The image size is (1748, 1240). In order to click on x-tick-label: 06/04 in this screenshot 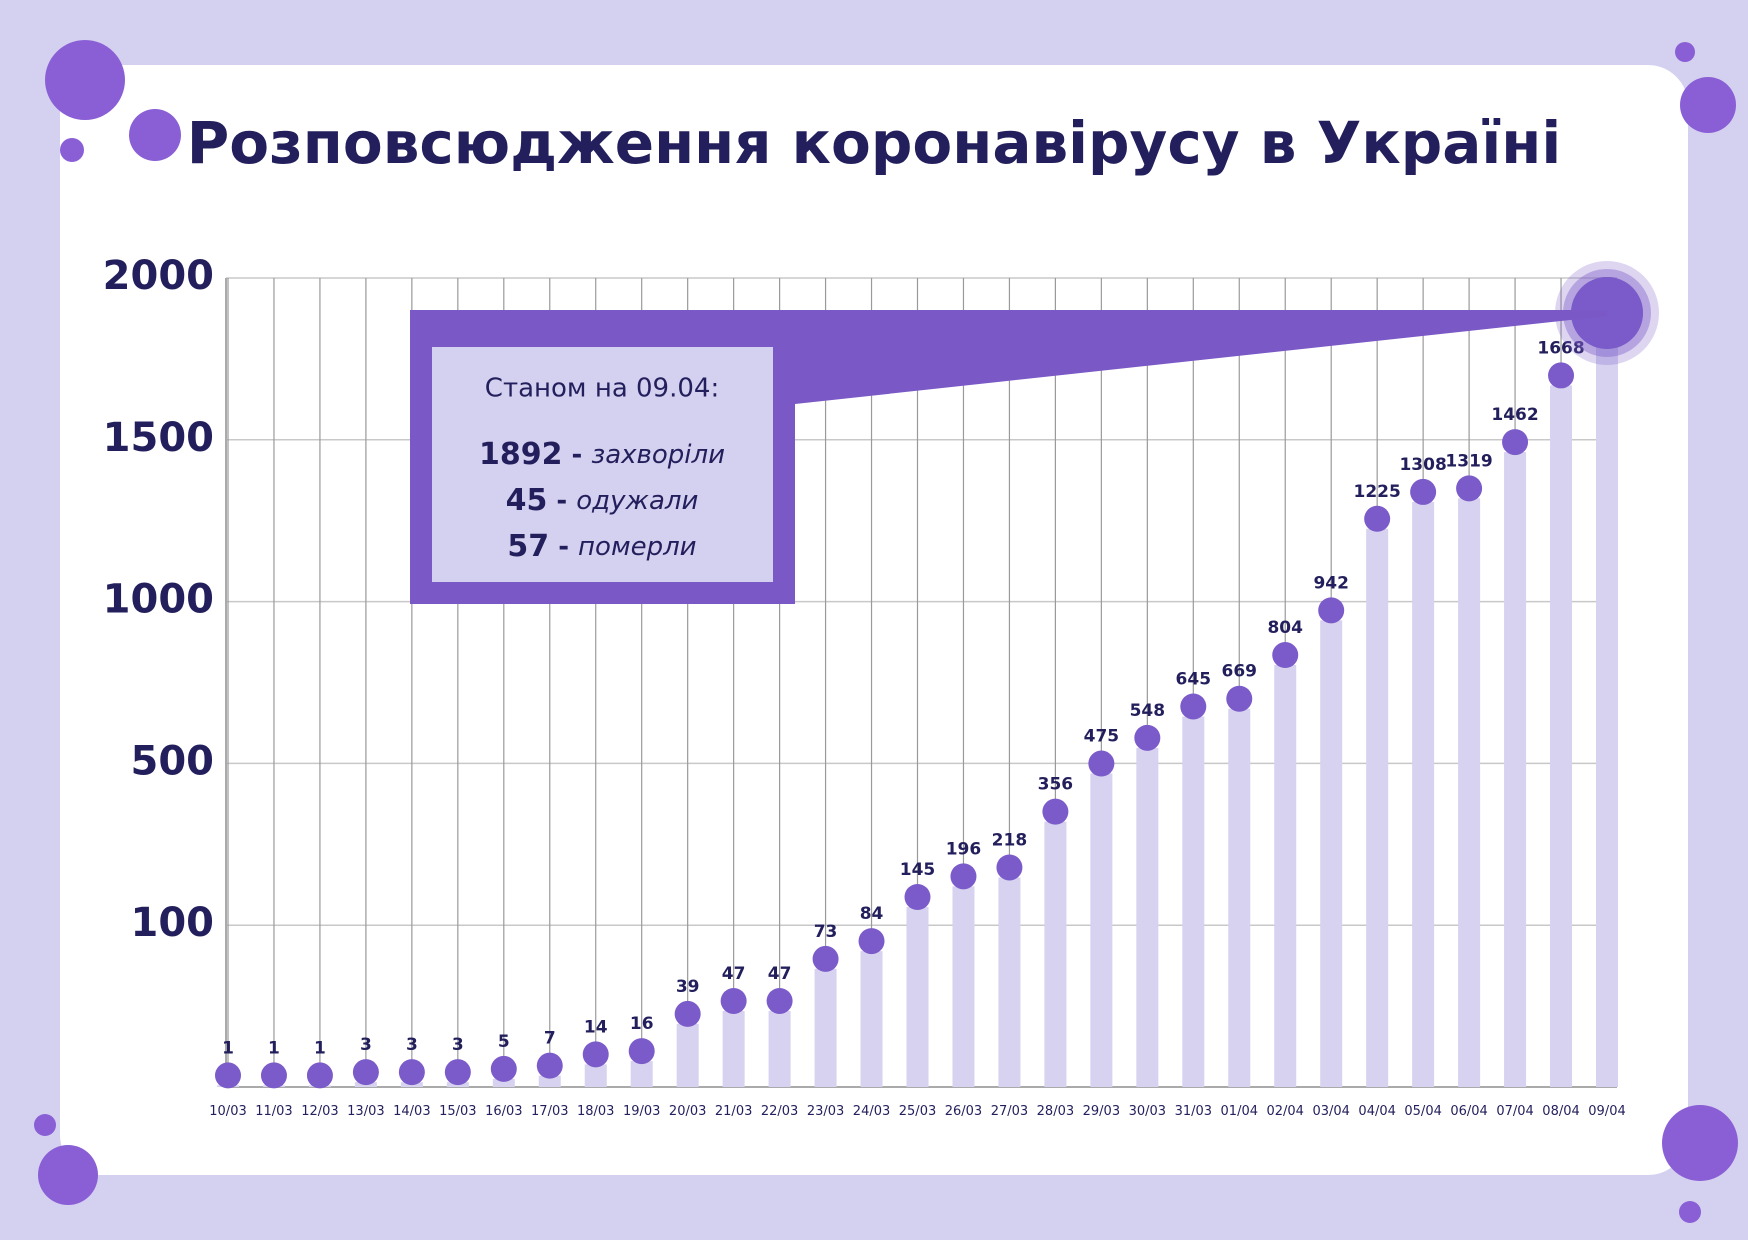, I will do `click(1468, 1111)`.